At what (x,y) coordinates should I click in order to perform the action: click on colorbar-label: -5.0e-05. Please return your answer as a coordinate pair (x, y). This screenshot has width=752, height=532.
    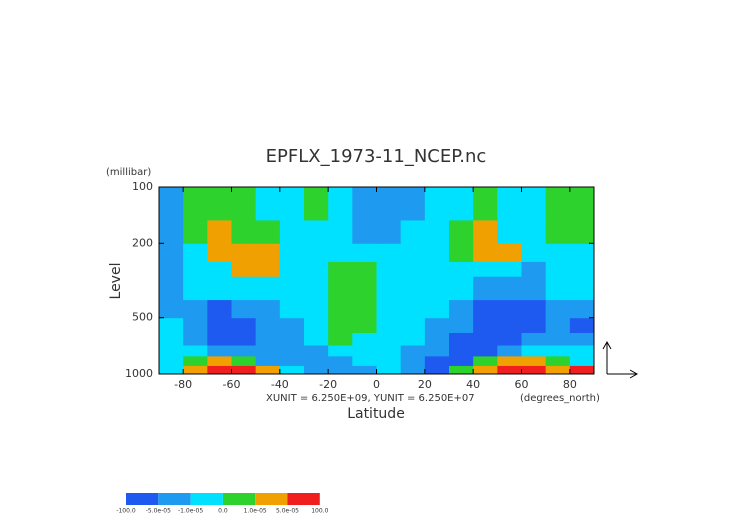
    Looking at the image, I should click on (158, 511).